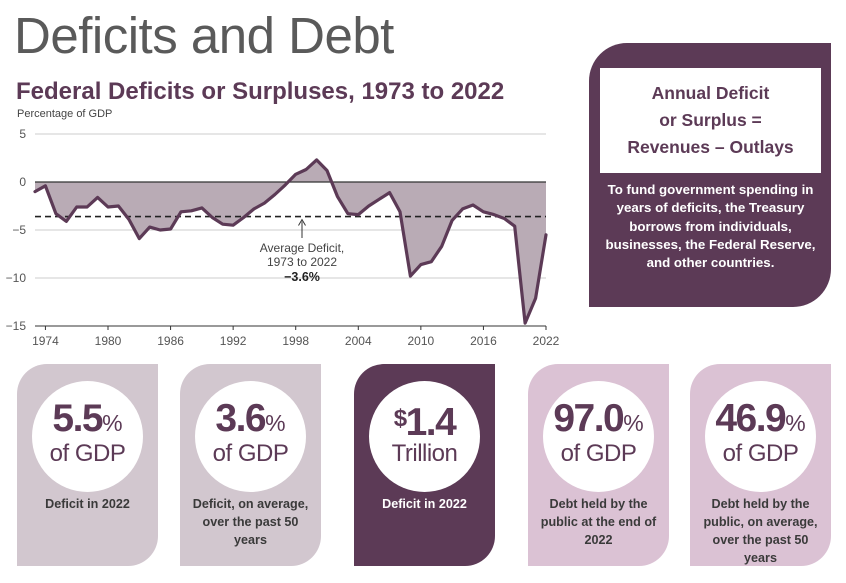 Image resolution: width=846 pixels, height=583 pixels. I want to click on stat-card-deficit-2022-pct: 5.5% of GDP Deficit in 2022, so click(87, 465).